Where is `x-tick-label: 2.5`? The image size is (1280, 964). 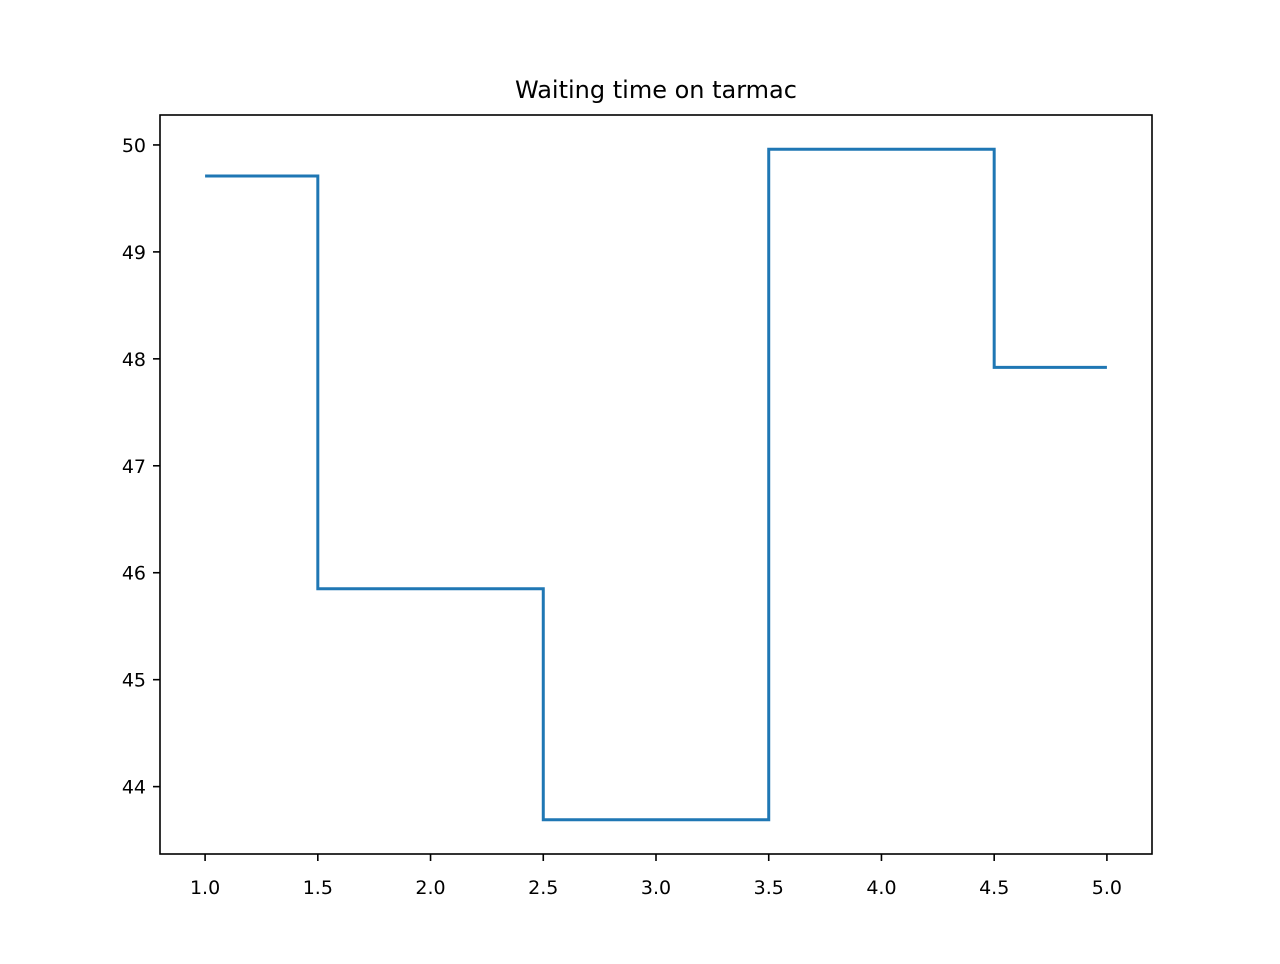
x-tick-label: 2.5 is located at coordinates (543, 888).